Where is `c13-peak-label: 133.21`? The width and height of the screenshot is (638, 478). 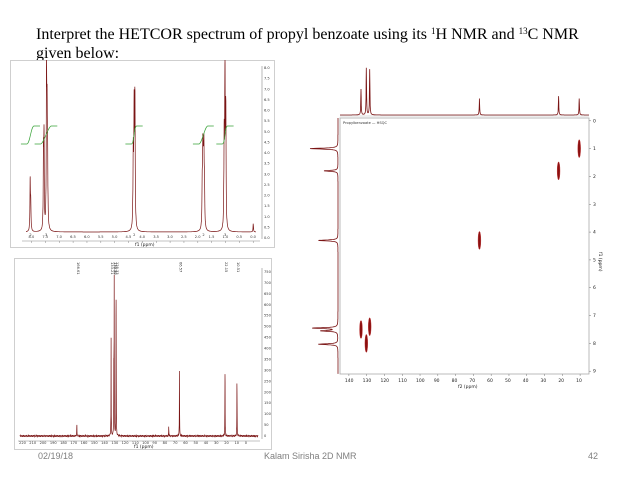 c13-peak-label: 133.21 is located at coordinates (112, 268).